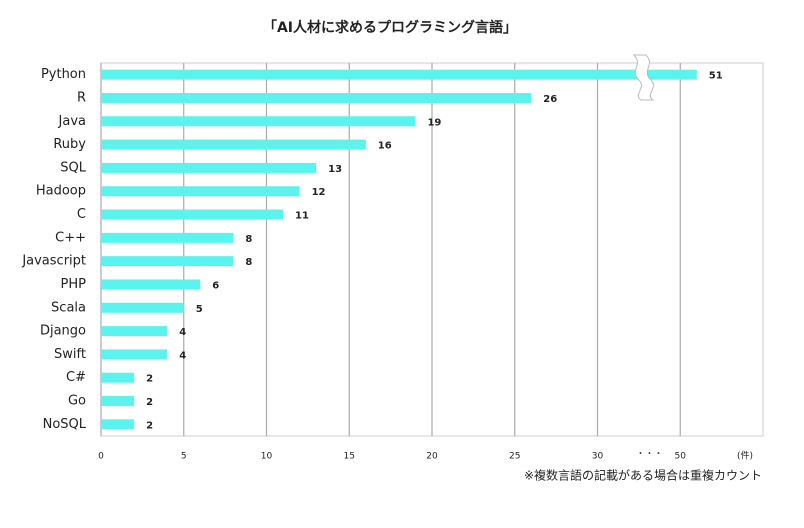 The width and height of the screenshot is (804, 528). What do you see at coordinates (63, 74) in the screenshot?
I see `y-tick-label: Python` at bounding box center [63, 74].